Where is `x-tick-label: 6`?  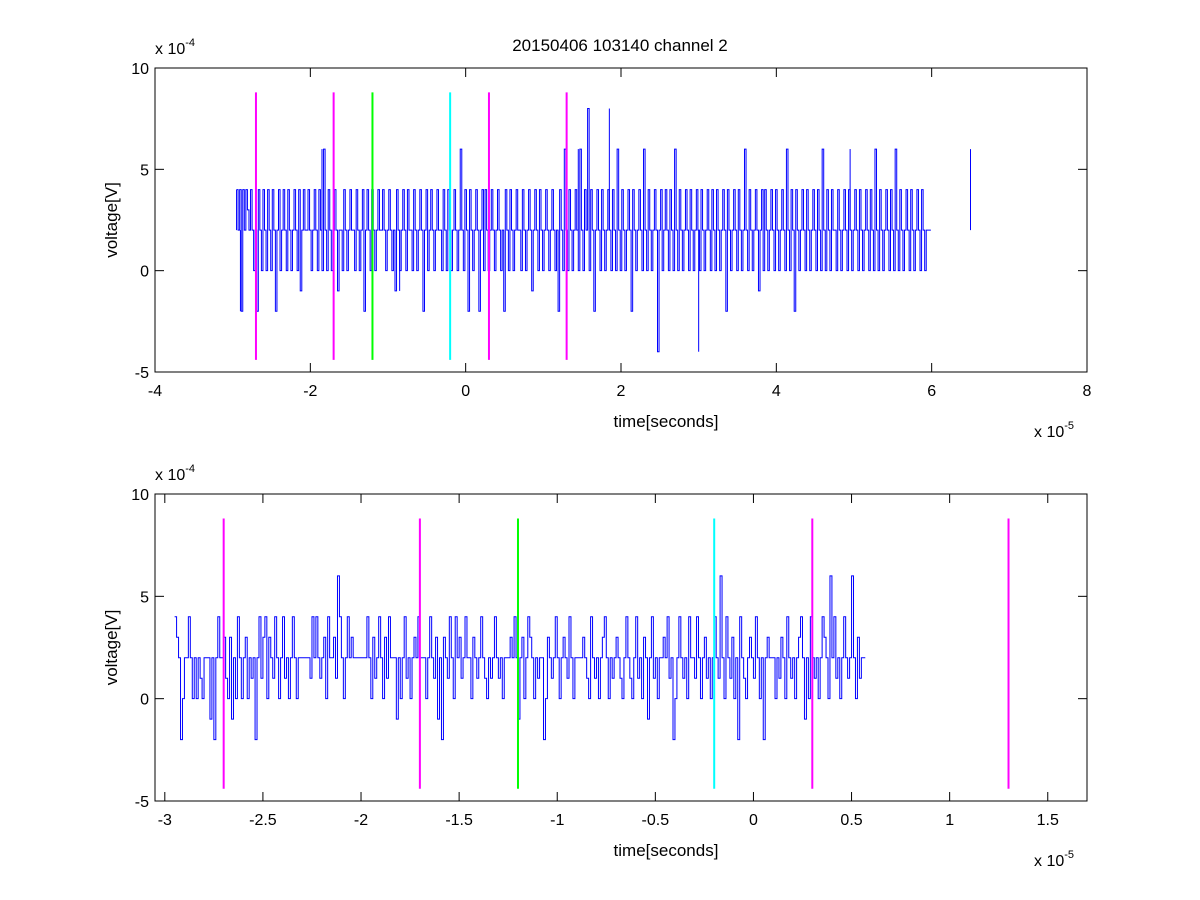 x-tick-label: 6 is located at coordinates (931, 391).